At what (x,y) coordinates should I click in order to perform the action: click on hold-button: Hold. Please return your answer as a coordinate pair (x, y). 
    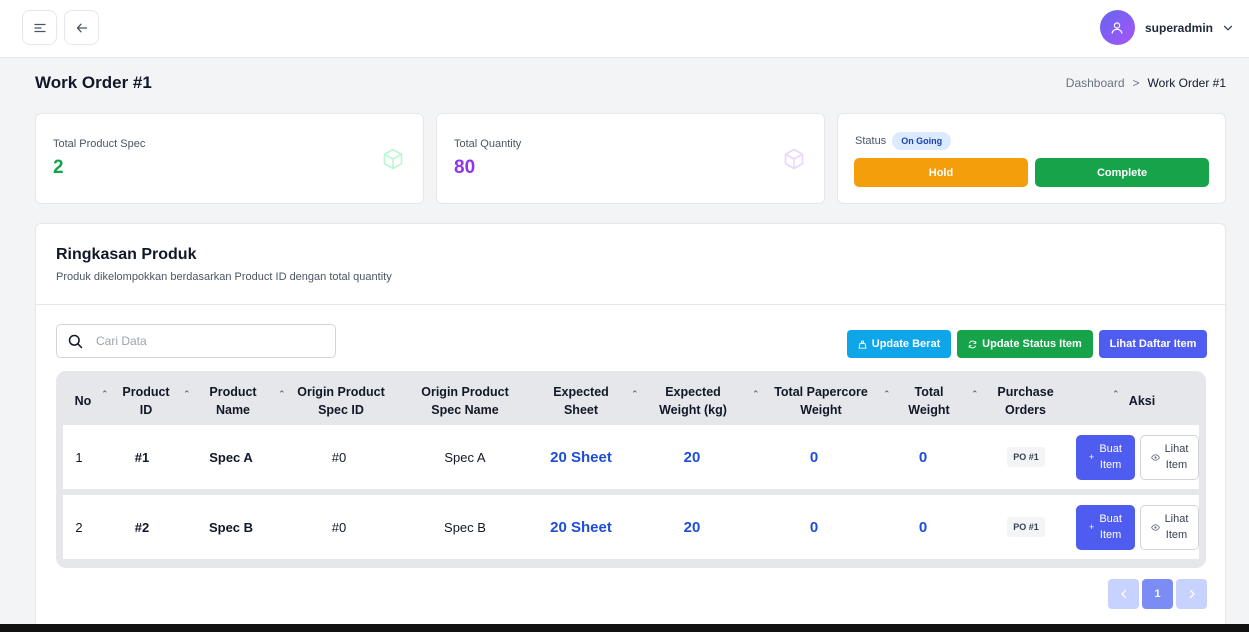
    Looking at the image, I should click on (941, 172).